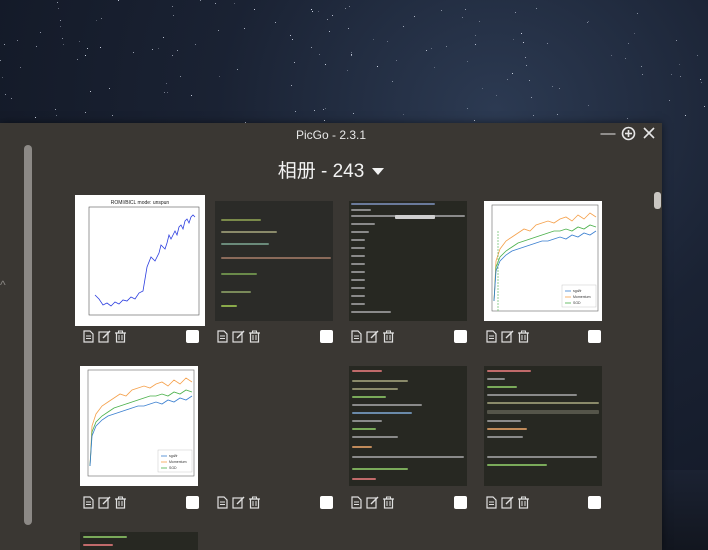  Describe the element at coordinates (649, 134) in the screenshot. I see `close-icon` at that location.